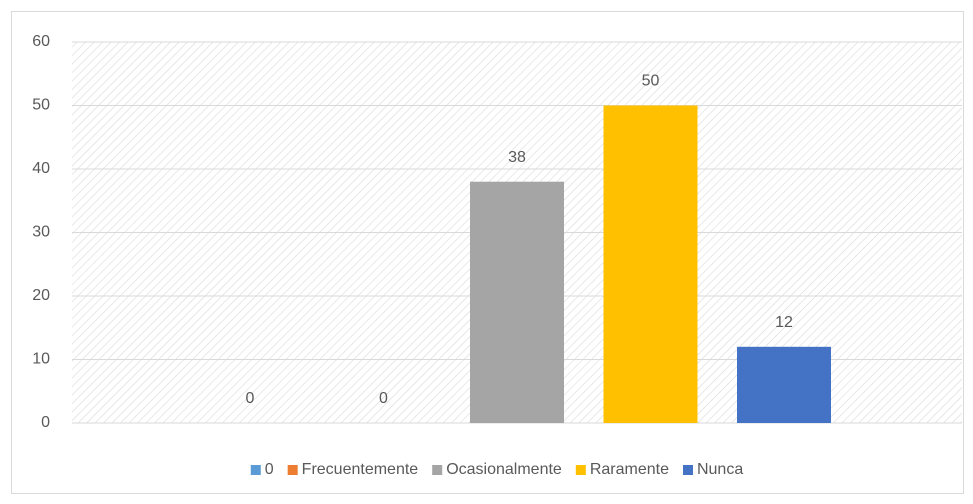 The height and width of the screenshot is (504, 973). I want to click on y-tick-label: 50, so click(41, 105).